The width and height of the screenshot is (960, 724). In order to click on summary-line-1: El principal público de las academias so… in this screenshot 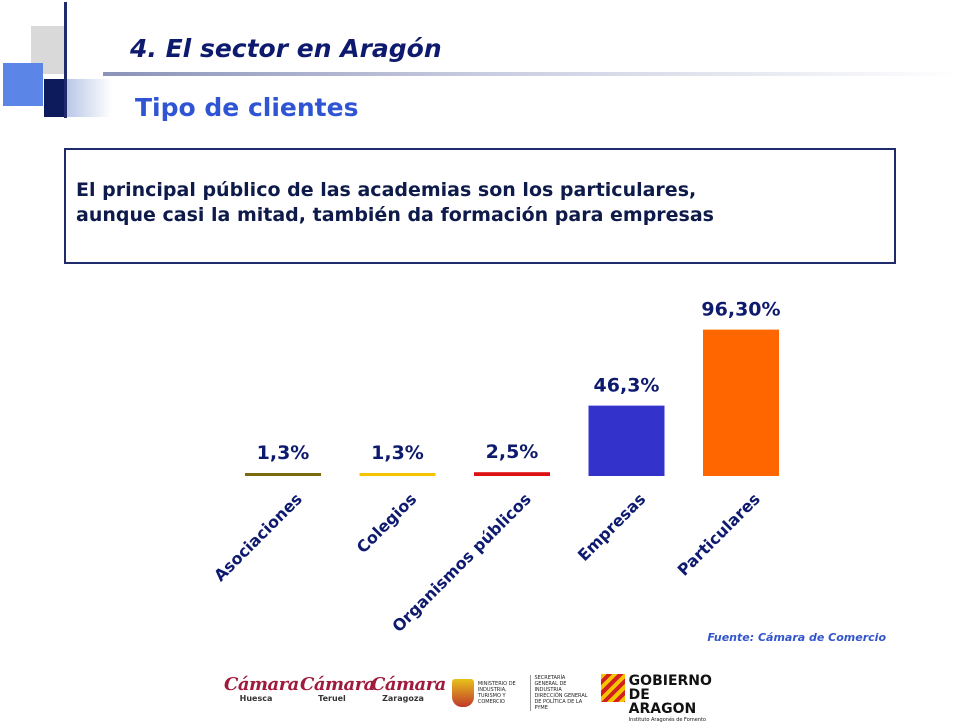, I will do `click(386, 190)`.